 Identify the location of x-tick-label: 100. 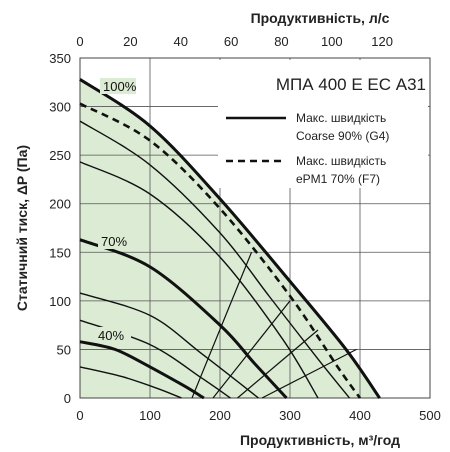
(150, 415).